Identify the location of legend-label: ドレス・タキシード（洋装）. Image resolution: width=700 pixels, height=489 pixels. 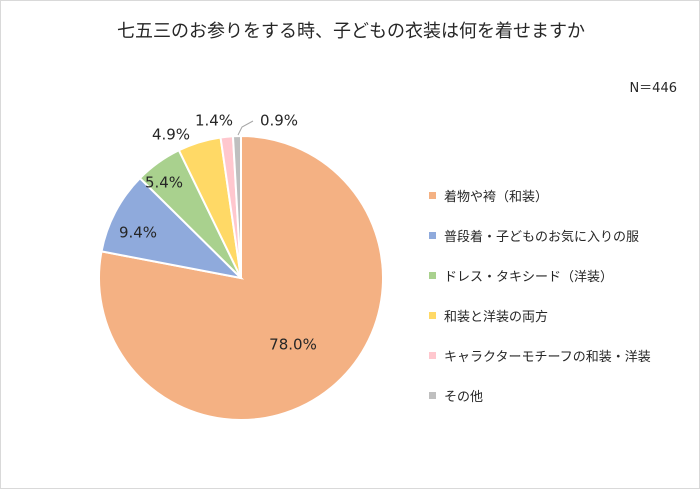
(529, 277).